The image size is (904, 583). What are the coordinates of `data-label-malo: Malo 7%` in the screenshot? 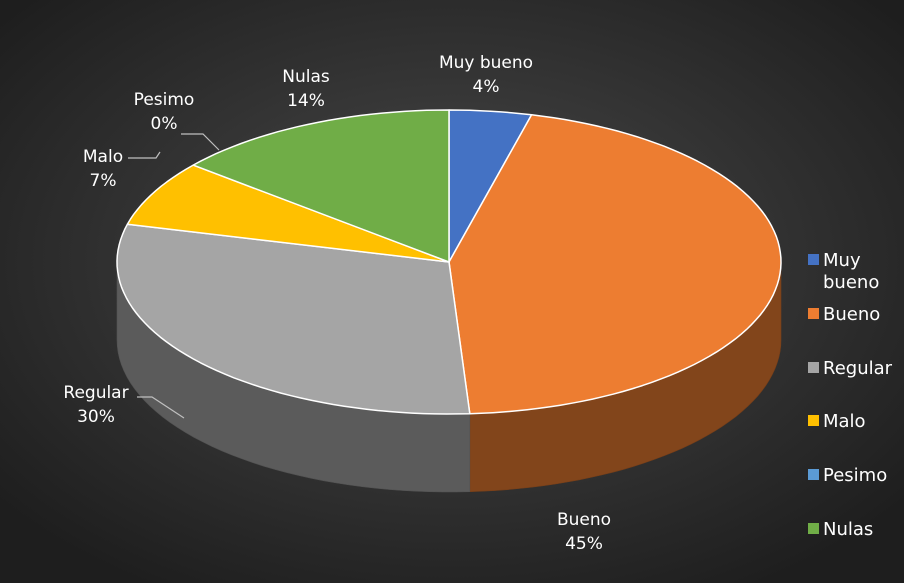 It's located at (103, 169).